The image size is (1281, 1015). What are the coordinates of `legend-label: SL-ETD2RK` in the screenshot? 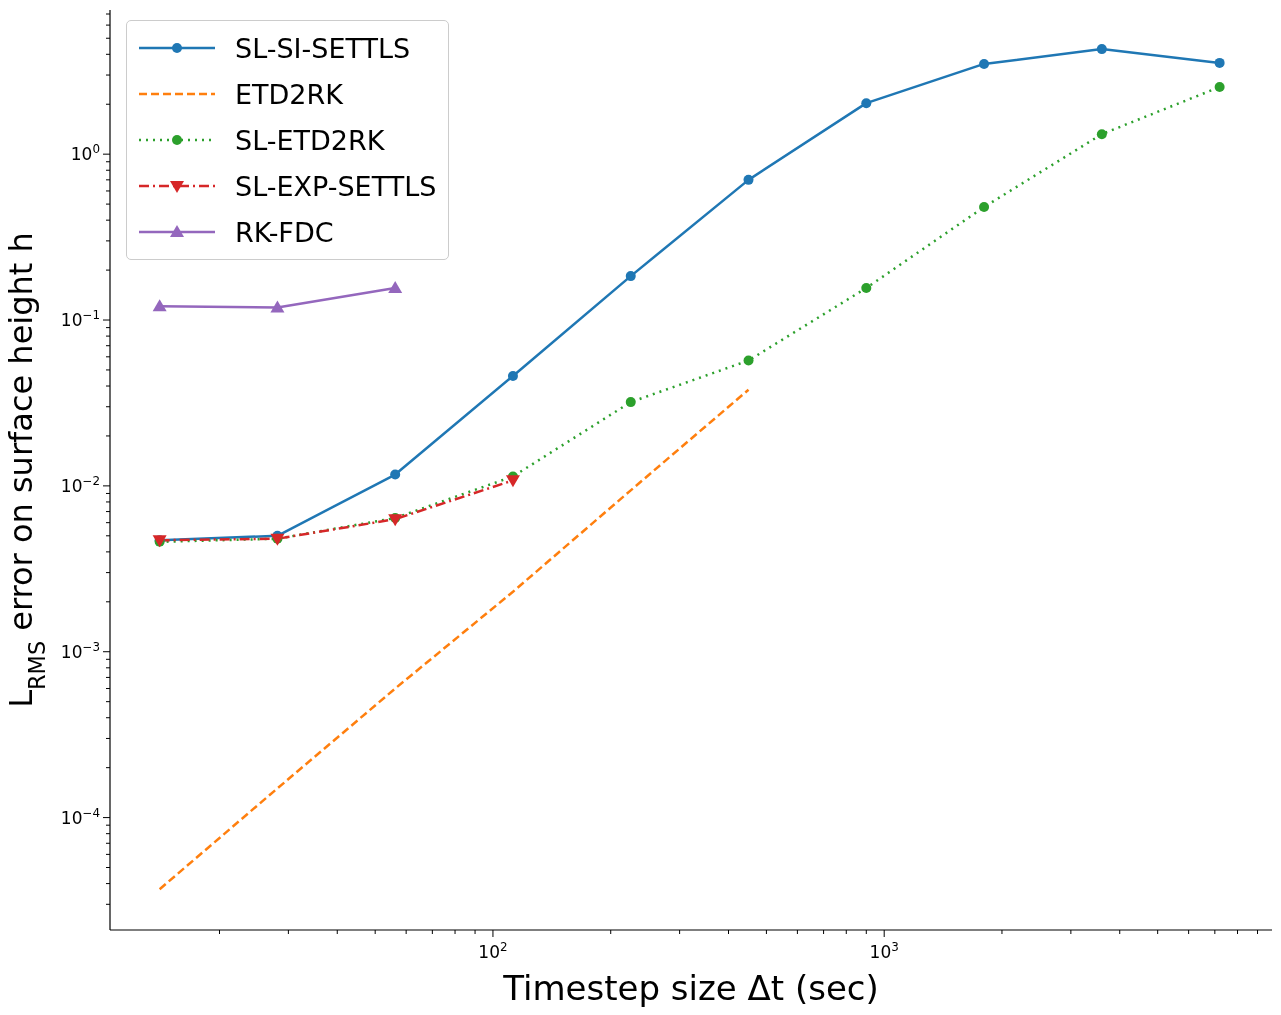 It's located at (310, 140).